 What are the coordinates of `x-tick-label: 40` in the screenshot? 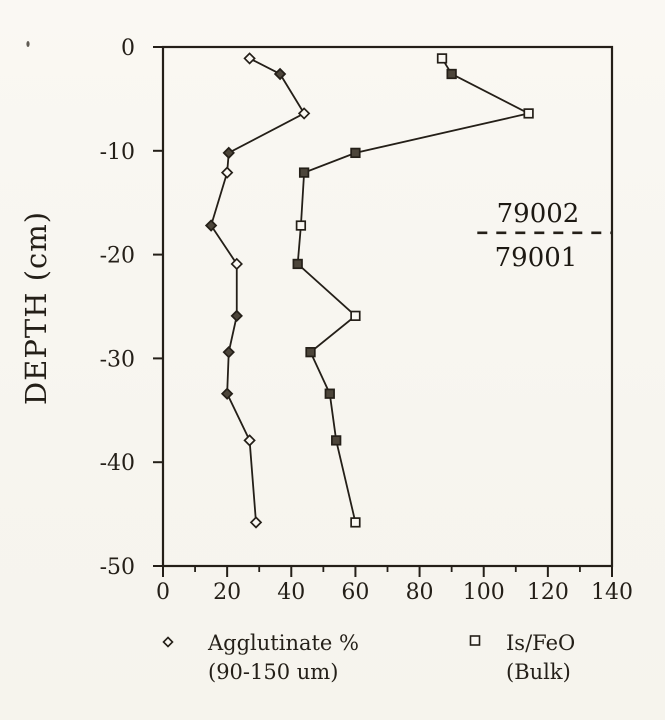 It's located at (291, 592).